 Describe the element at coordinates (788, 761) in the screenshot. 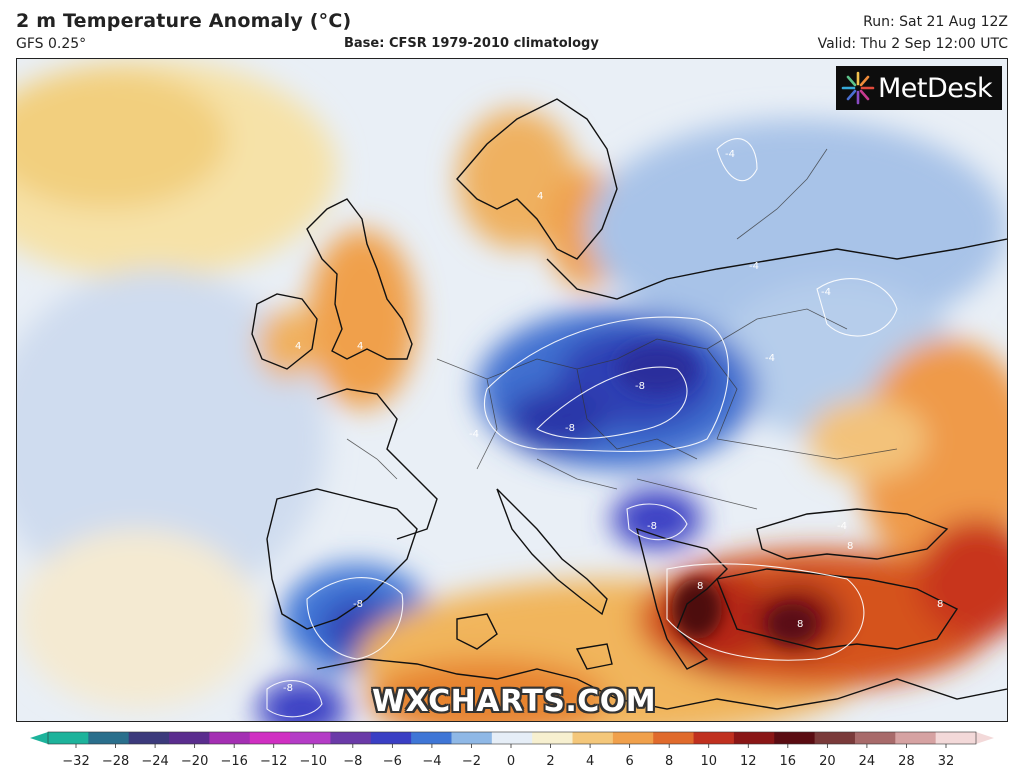

I see `colorbar-tick-label: 16` at that location.